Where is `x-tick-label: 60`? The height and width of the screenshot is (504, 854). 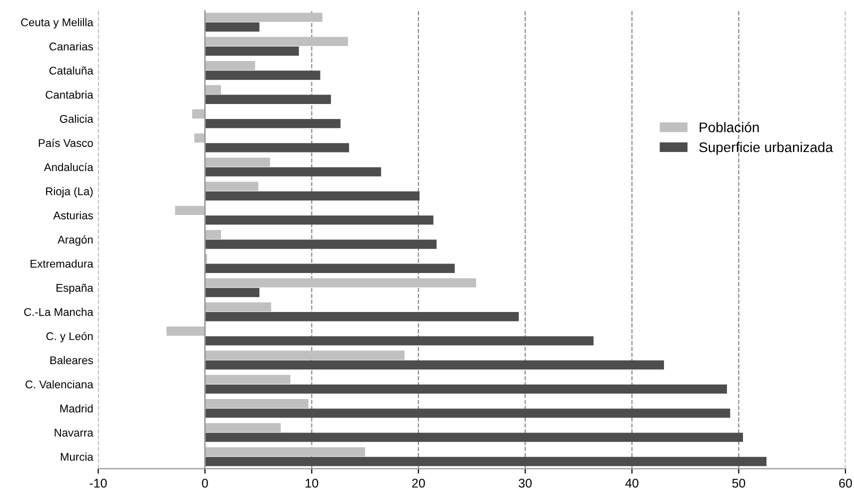 x-tick-label: 60 is located at coordinates (845, 483).